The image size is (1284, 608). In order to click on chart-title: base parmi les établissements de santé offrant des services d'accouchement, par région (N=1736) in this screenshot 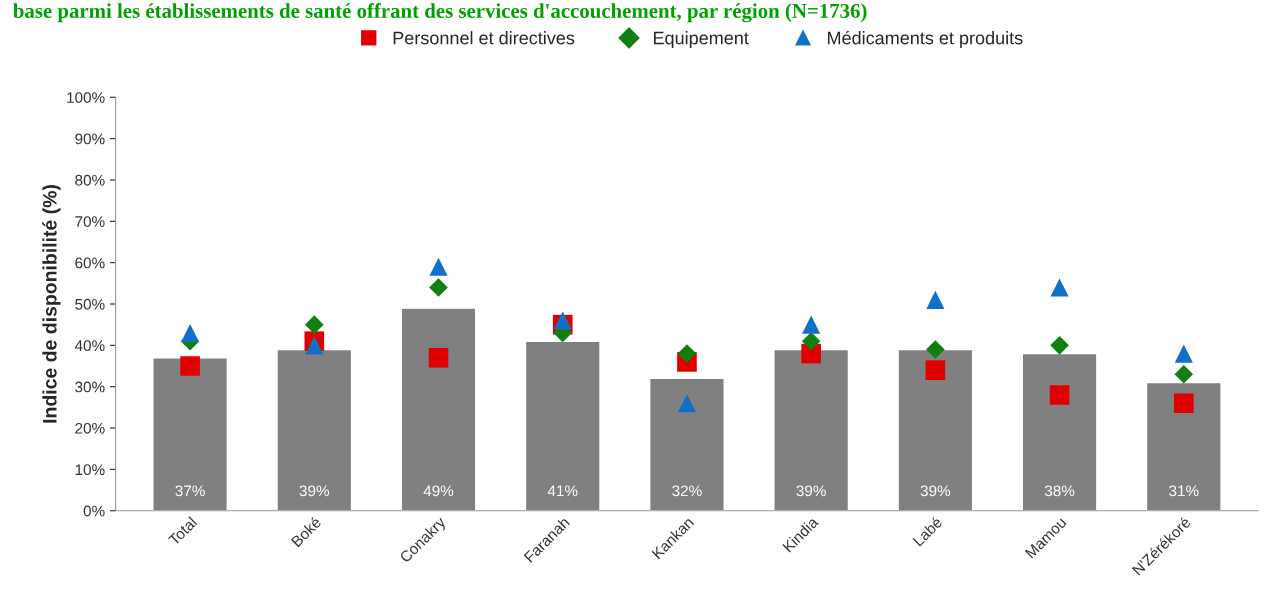, I will do `click(440, 13)`.